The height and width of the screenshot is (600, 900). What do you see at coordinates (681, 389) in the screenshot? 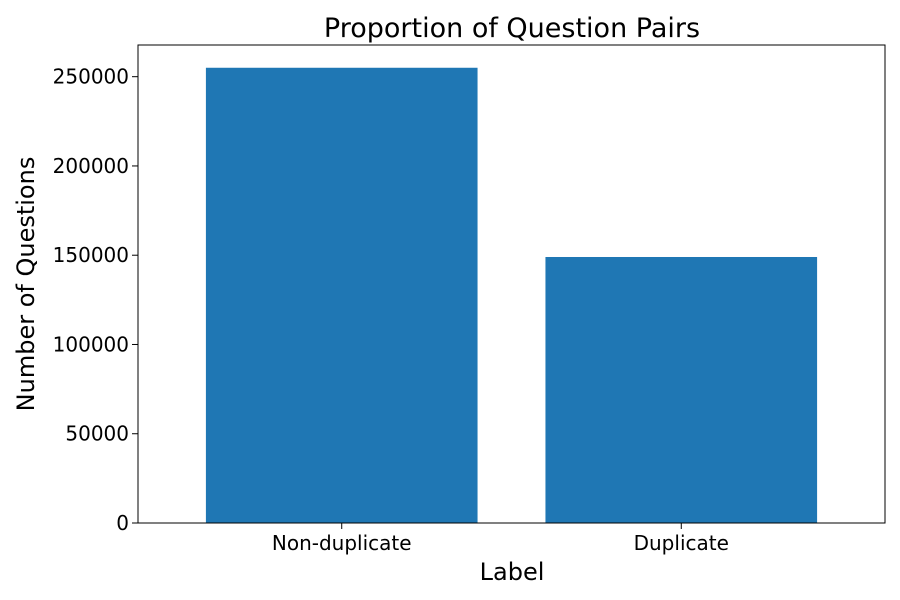
I see `bar-duplicate` at bounding box center [681, 389].